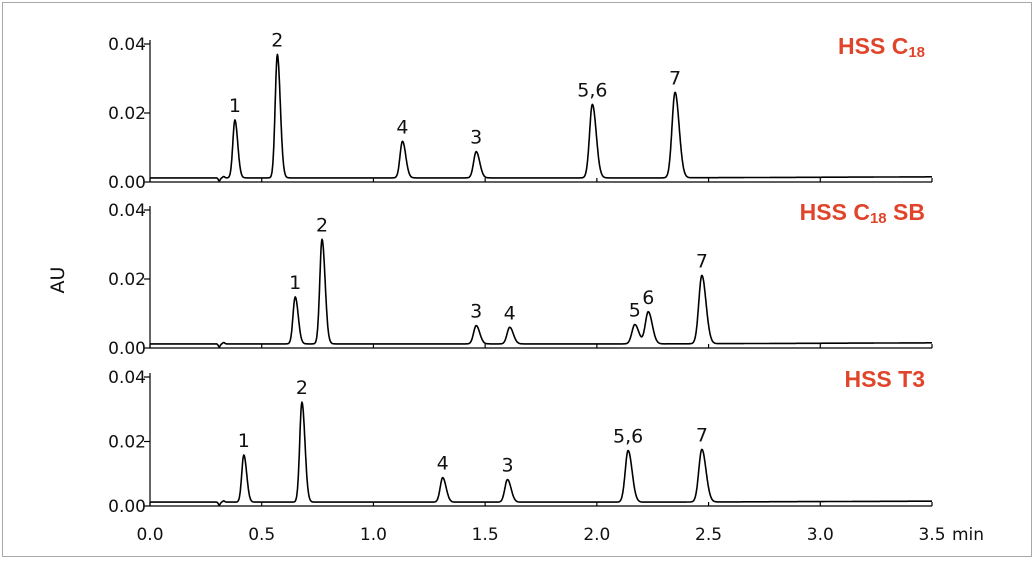 This screenshot has width=1036, height=561. What do you see at coordinates (881, 47) in the screenshot?
I see `panel-title: HSS C18` at bounding box center [881, 47].